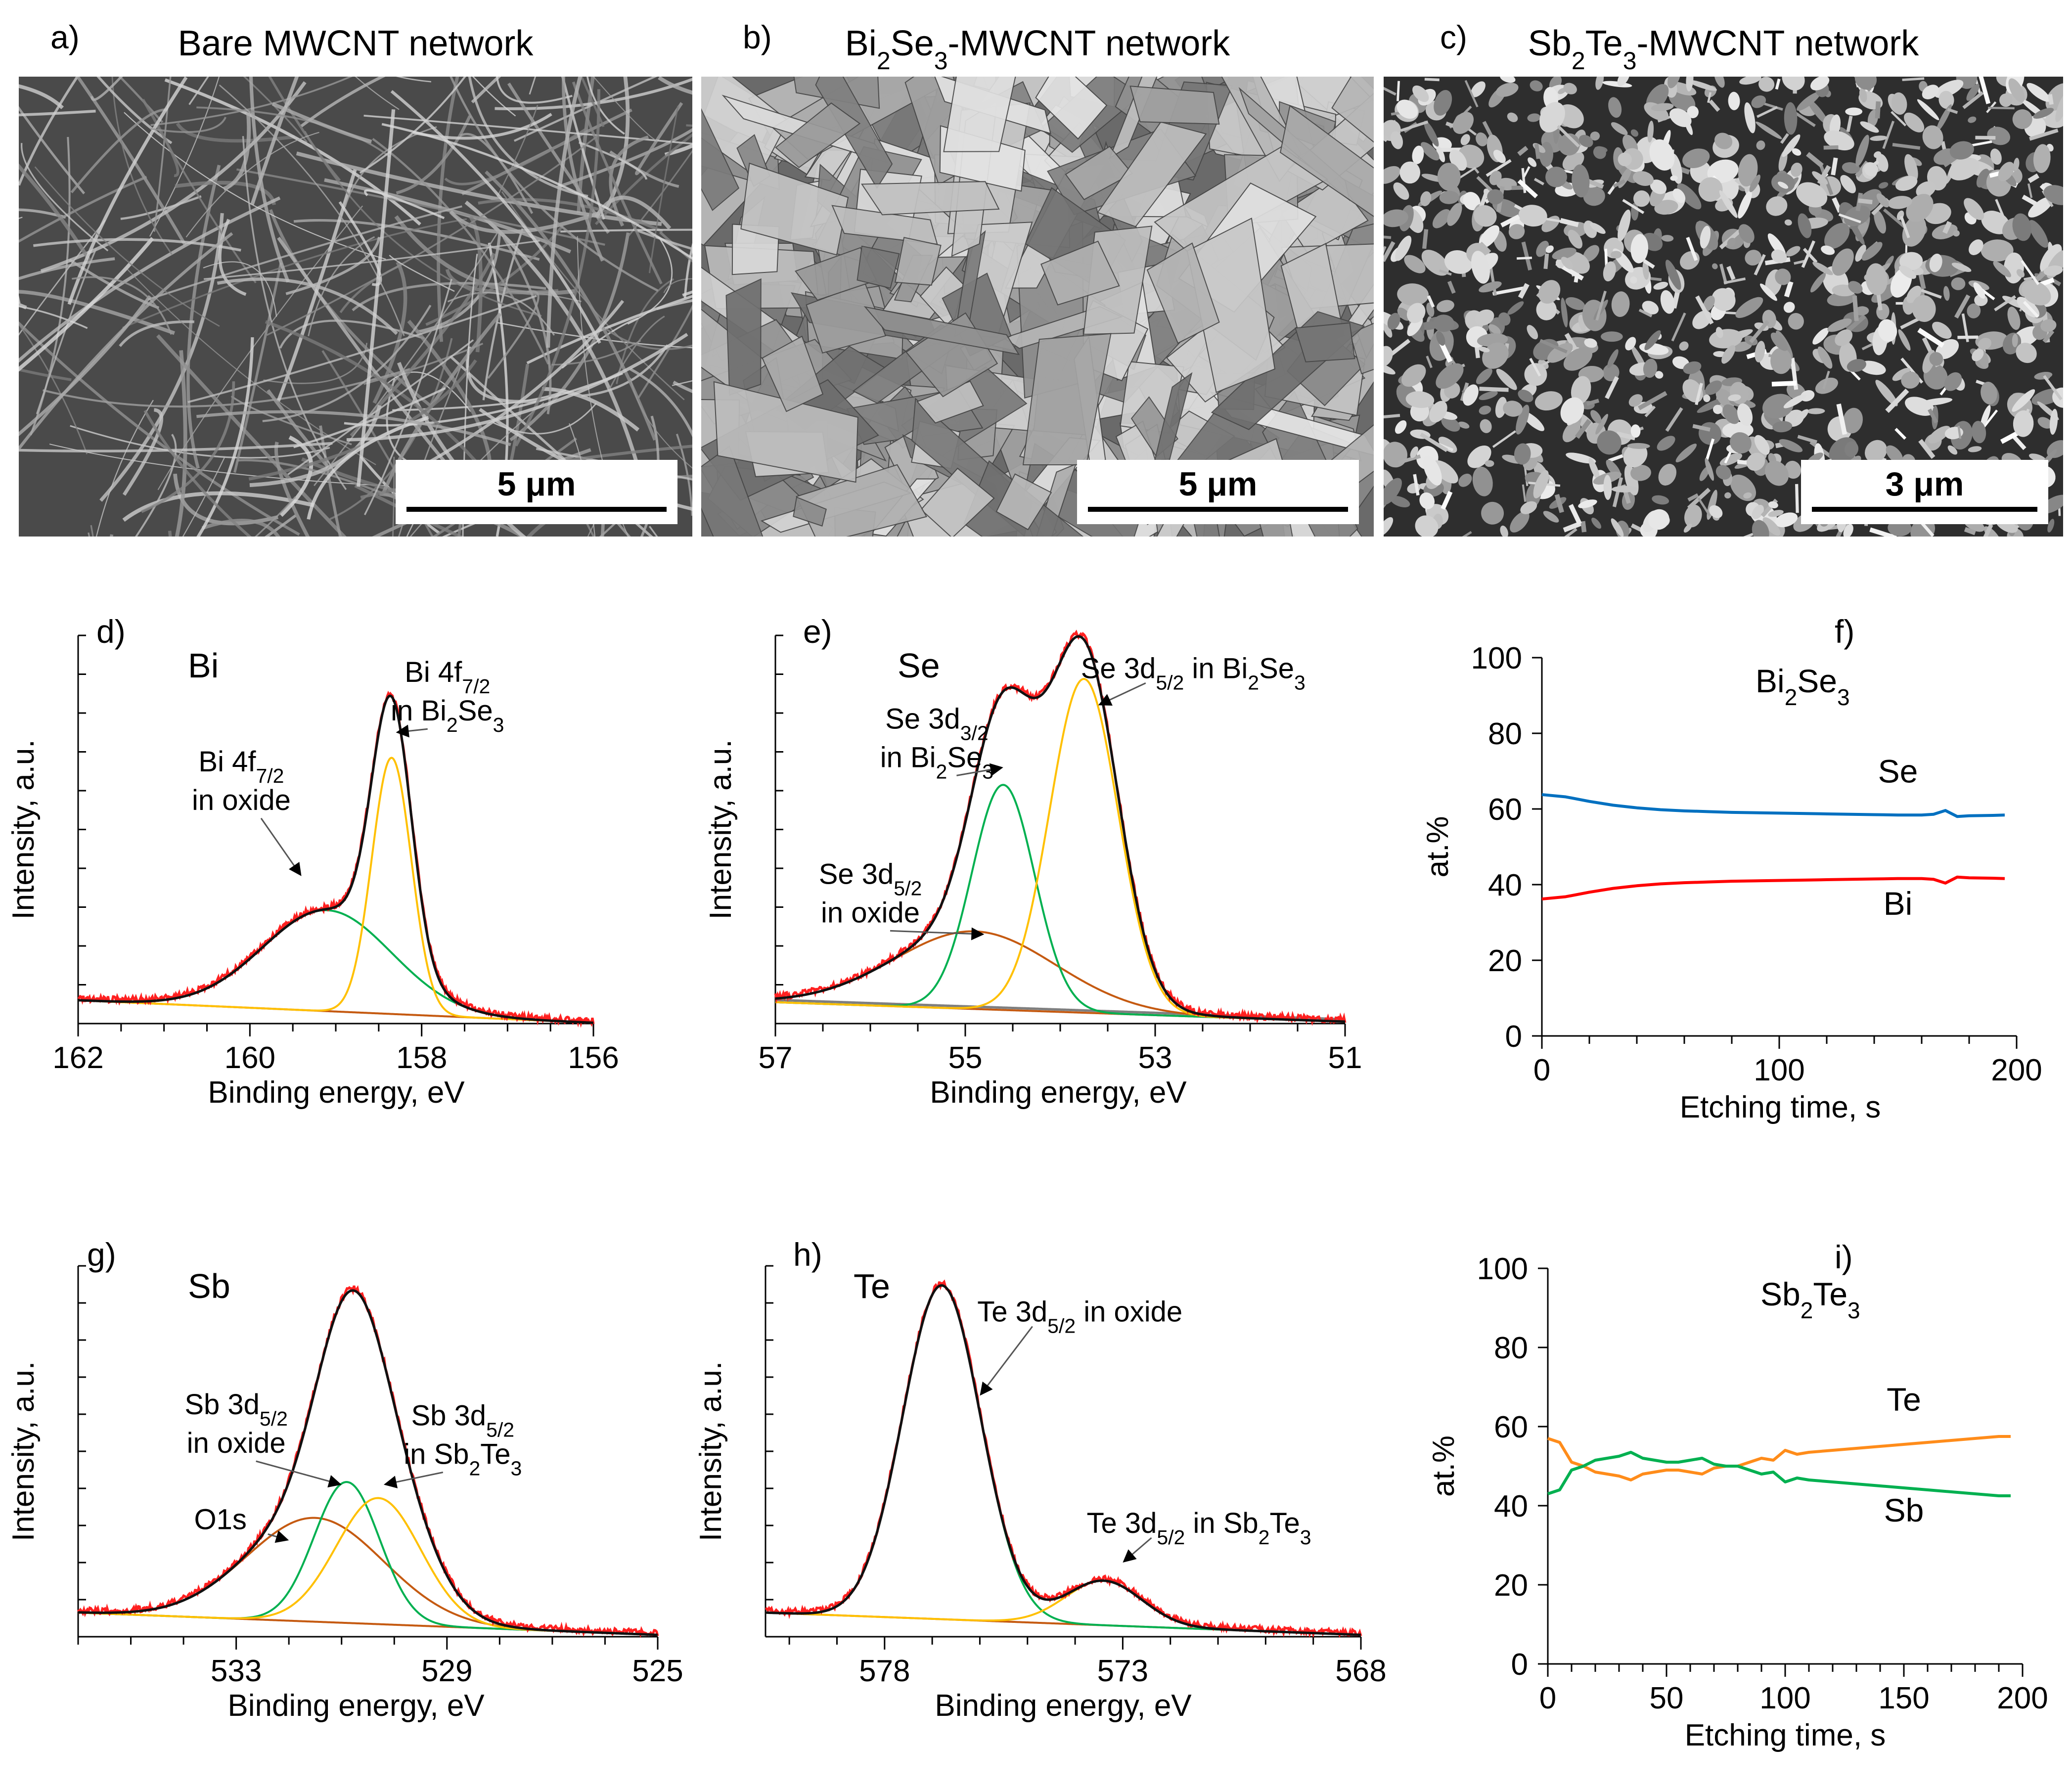 The width and height of the screenshot is (2072, 1791). What do you see at coordinates (1511, 1506) in the screenshot?
I see `y-tick-label: 40` at bounding box center [1511, 1506].